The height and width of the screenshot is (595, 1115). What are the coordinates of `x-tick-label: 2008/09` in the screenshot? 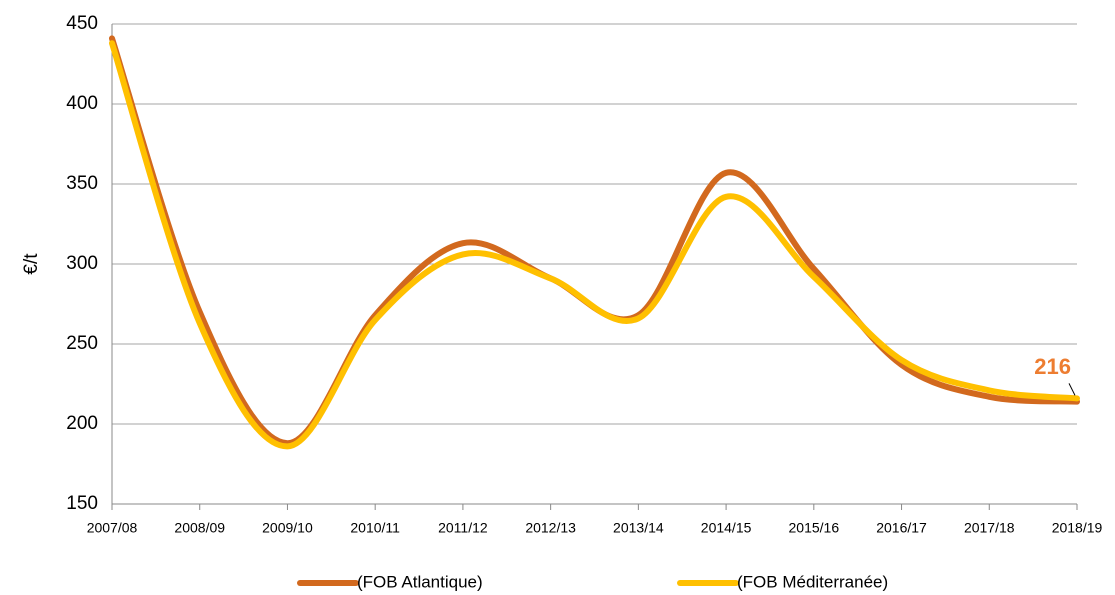 It's located at (199, 528).